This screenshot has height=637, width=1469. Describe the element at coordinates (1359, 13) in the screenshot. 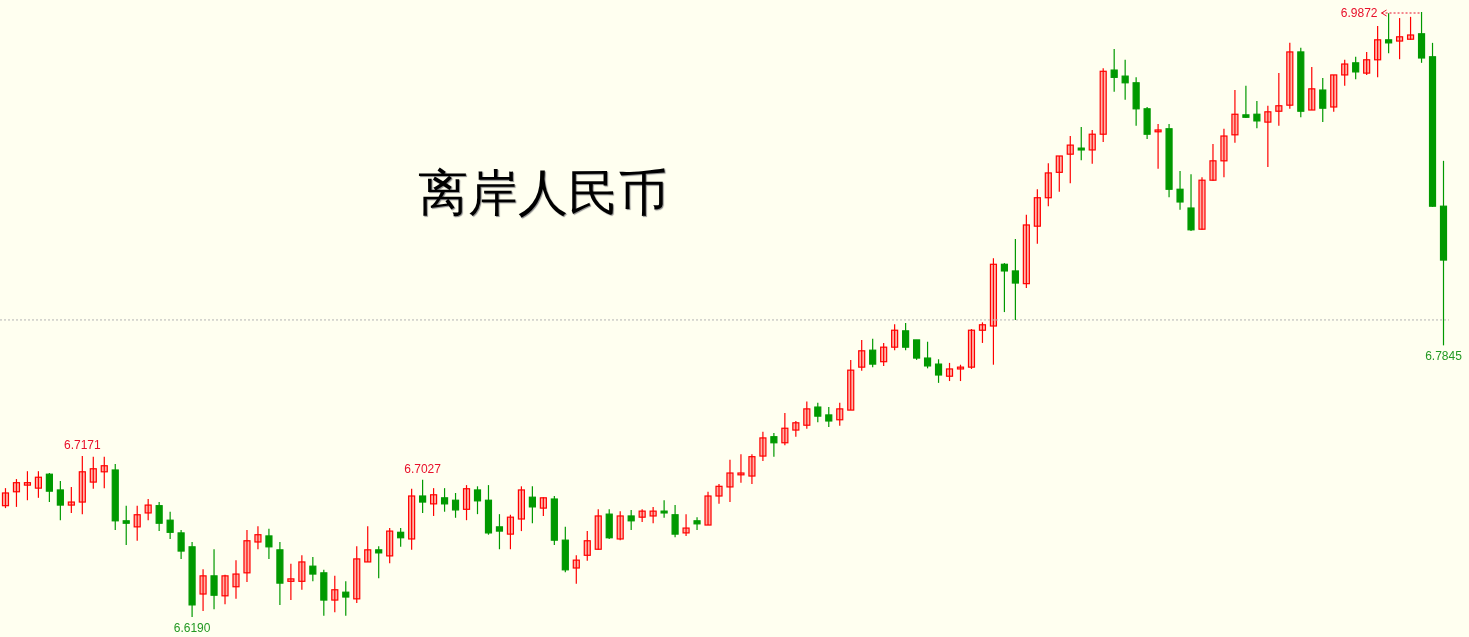

I see `annotation: 6.9872` at that location.